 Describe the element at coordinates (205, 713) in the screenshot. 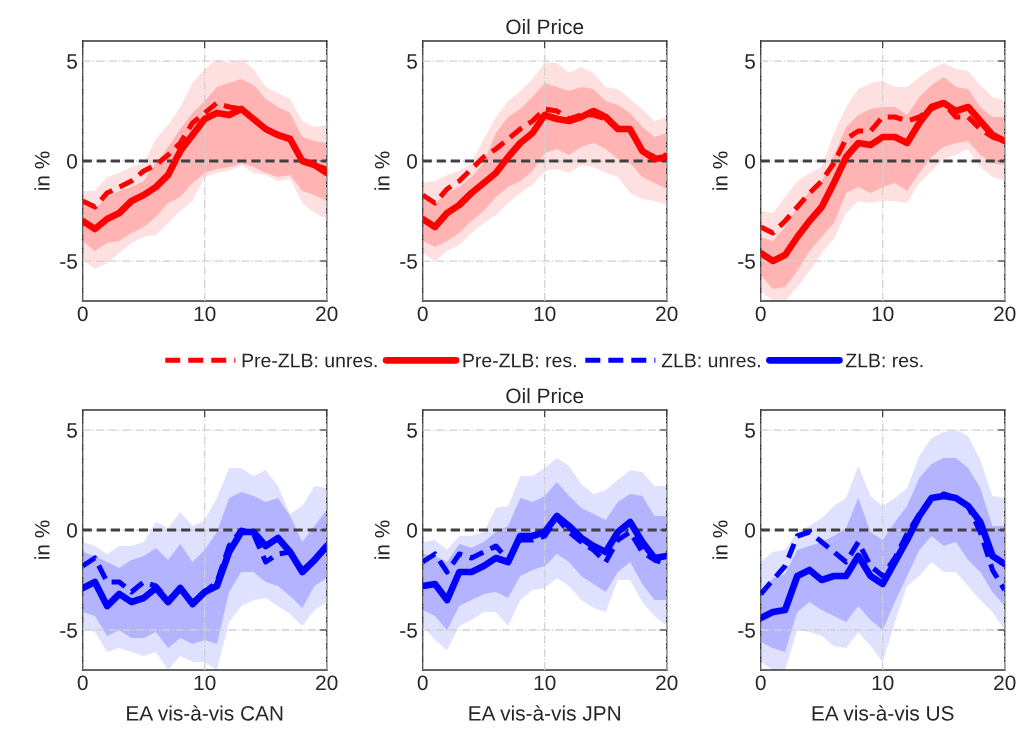

I see `x-axis-title: EA vis-à-vis CAN` at that location.